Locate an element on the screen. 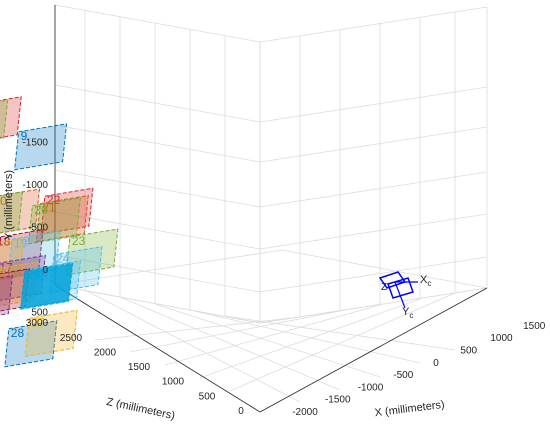 Image resolution: width=550 pixels, height=425 pixels. pattern-label-22: 22 is located at coordinates (54, 200).